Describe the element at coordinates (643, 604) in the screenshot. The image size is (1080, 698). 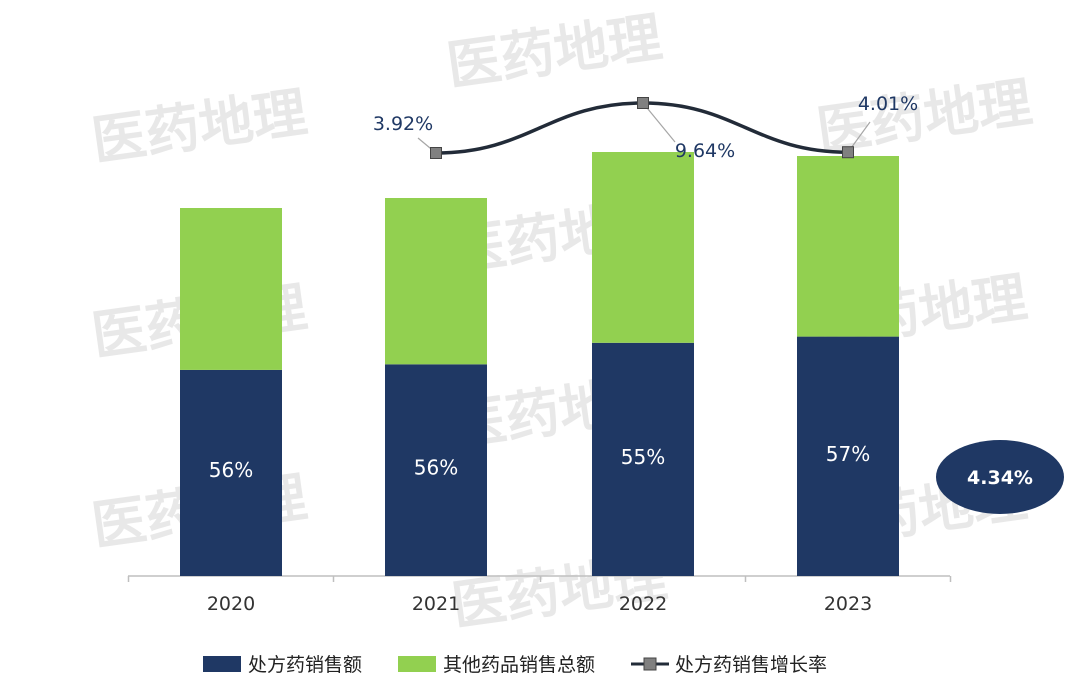
I see `x-tick-label-2022: 2022` at that location.